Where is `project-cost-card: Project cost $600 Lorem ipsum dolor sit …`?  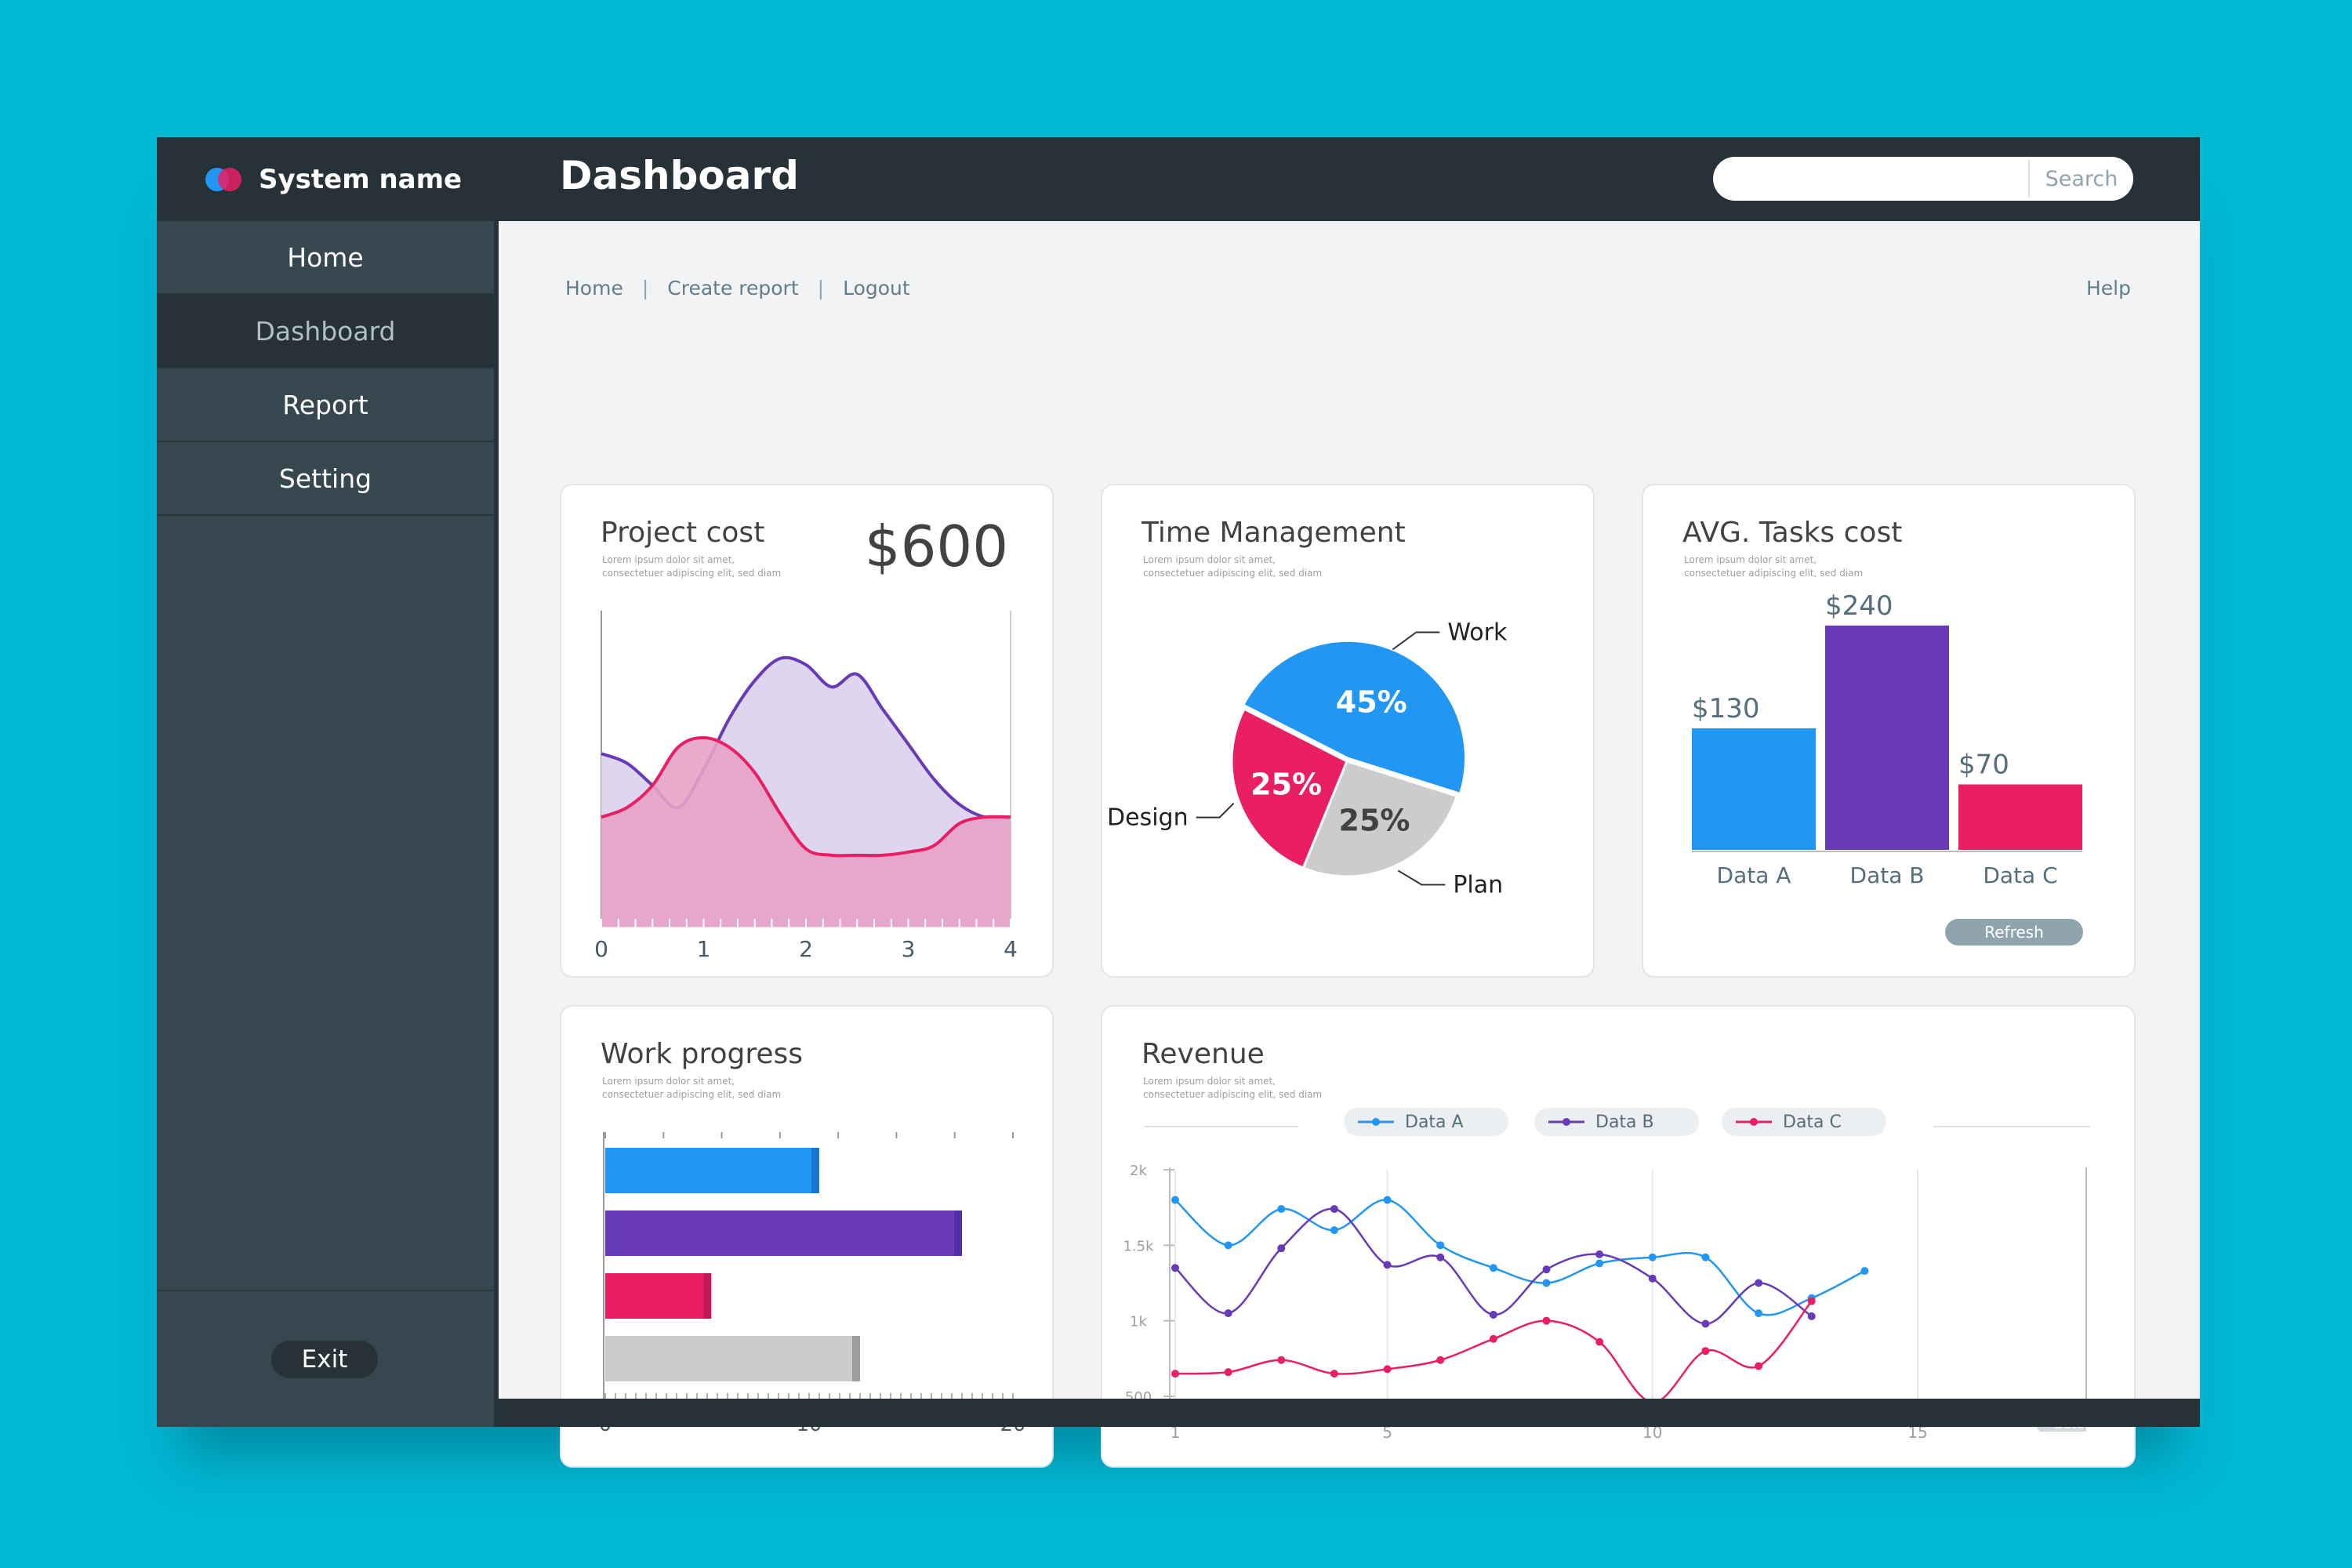
project-cost-card: Project cost $600 Lorem ipsum dolor sit … is located at coordinates (807, 731).